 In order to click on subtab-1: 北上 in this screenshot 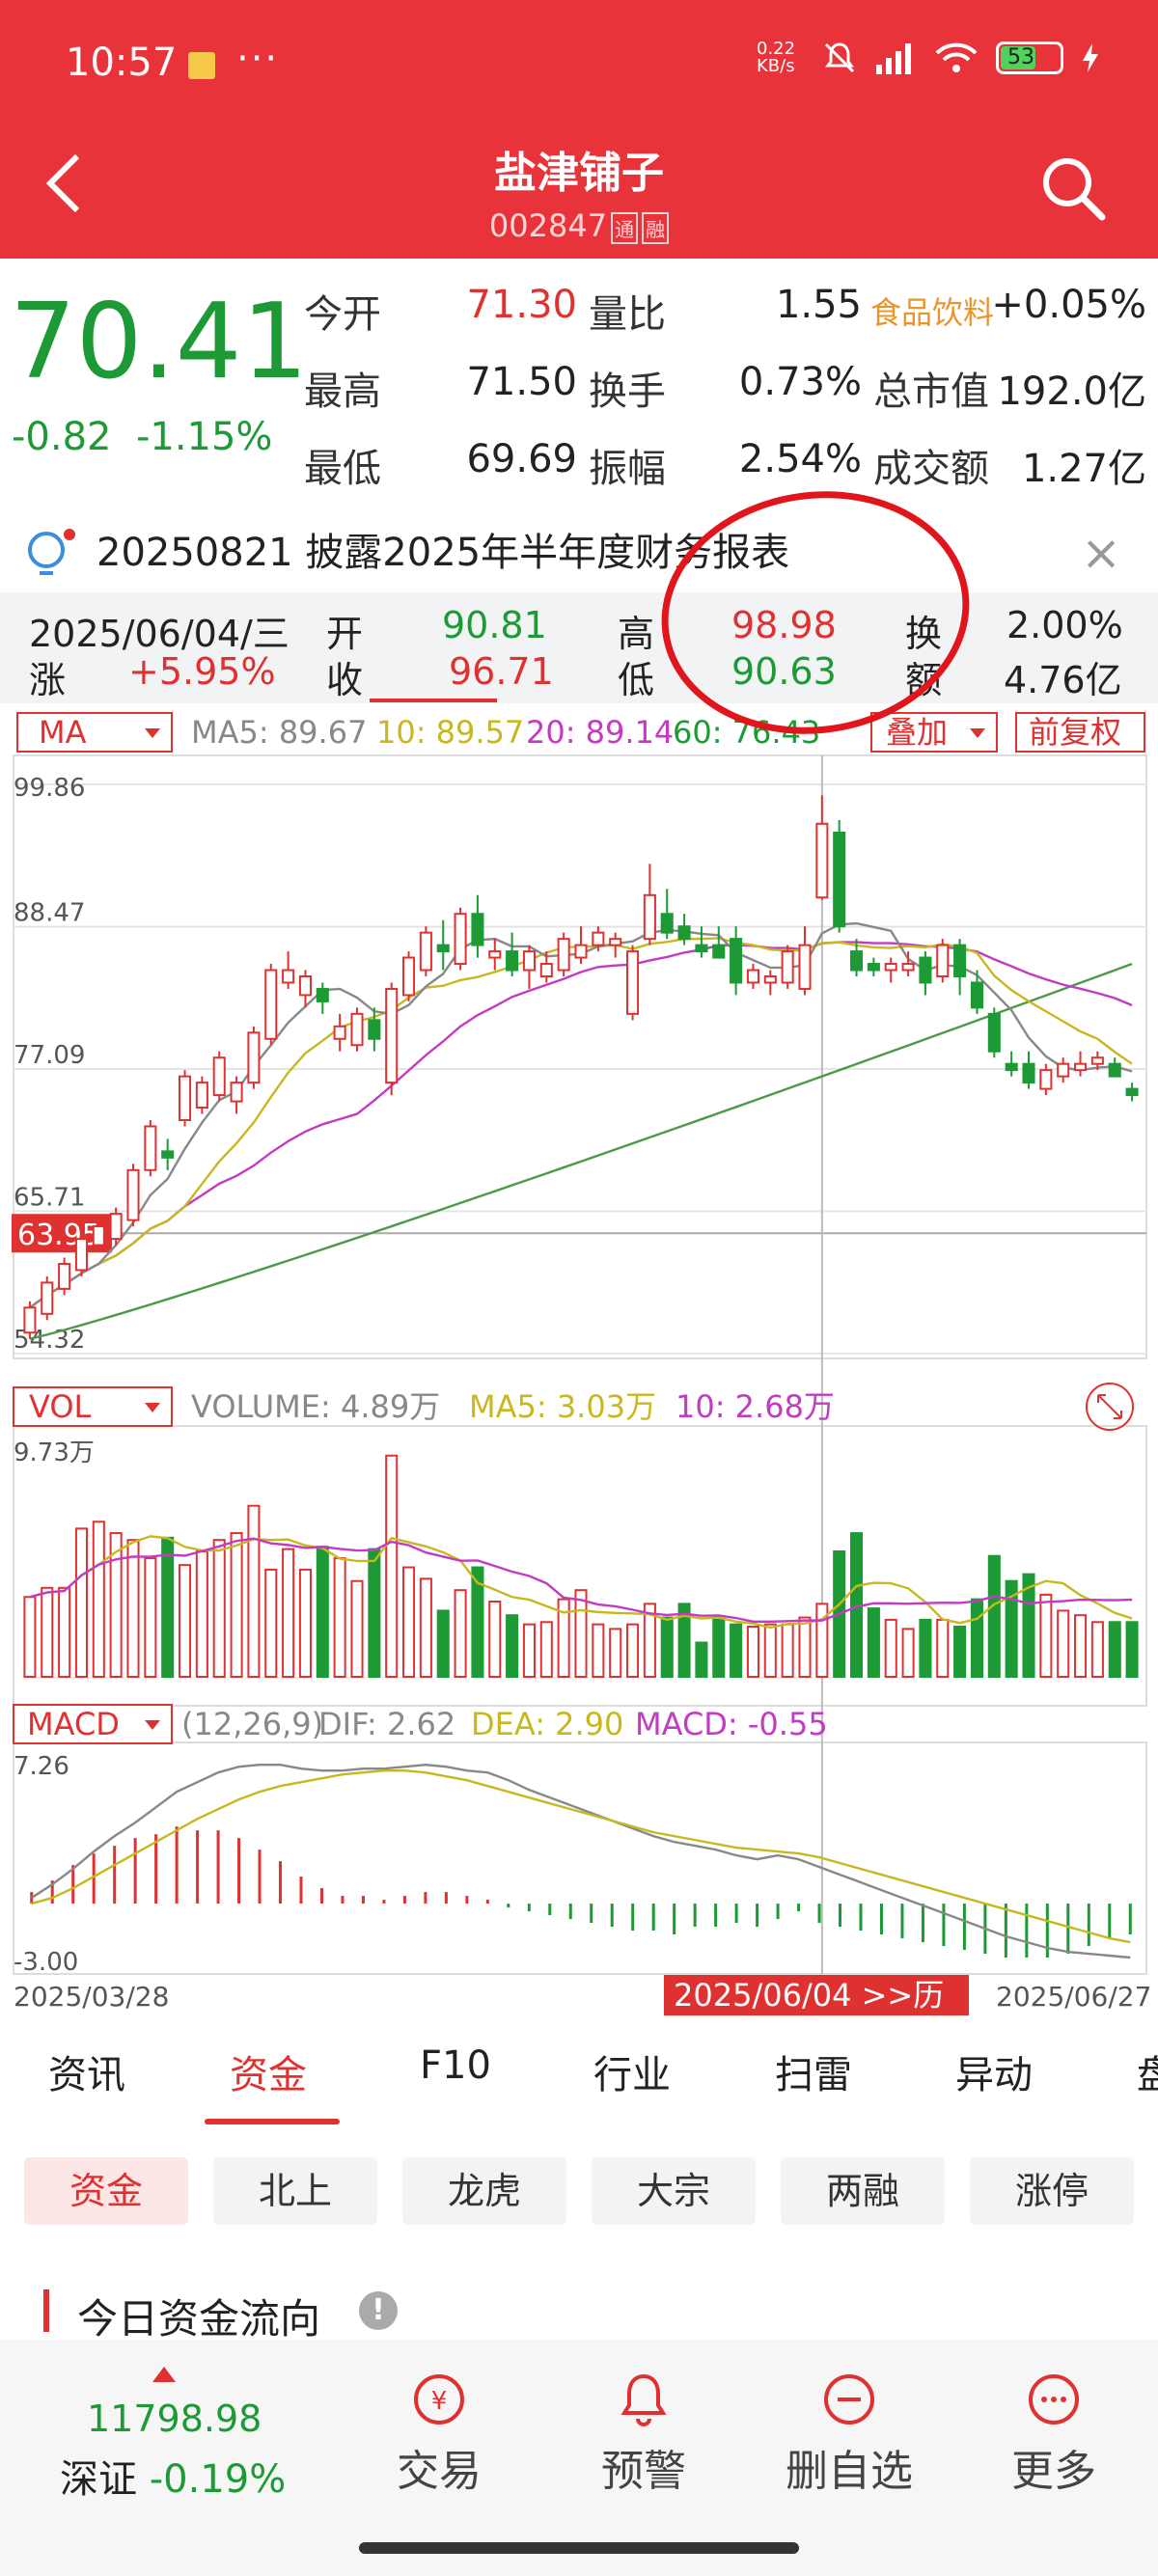, I will do `click(295, 2191)`.